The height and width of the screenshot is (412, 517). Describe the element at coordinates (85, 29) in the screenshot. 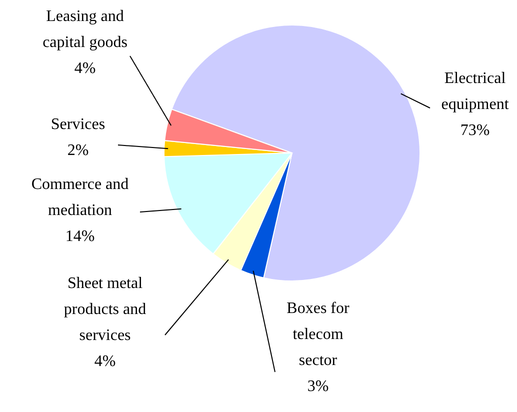

I see `slice-label: Leasing and capital goods` at that location.